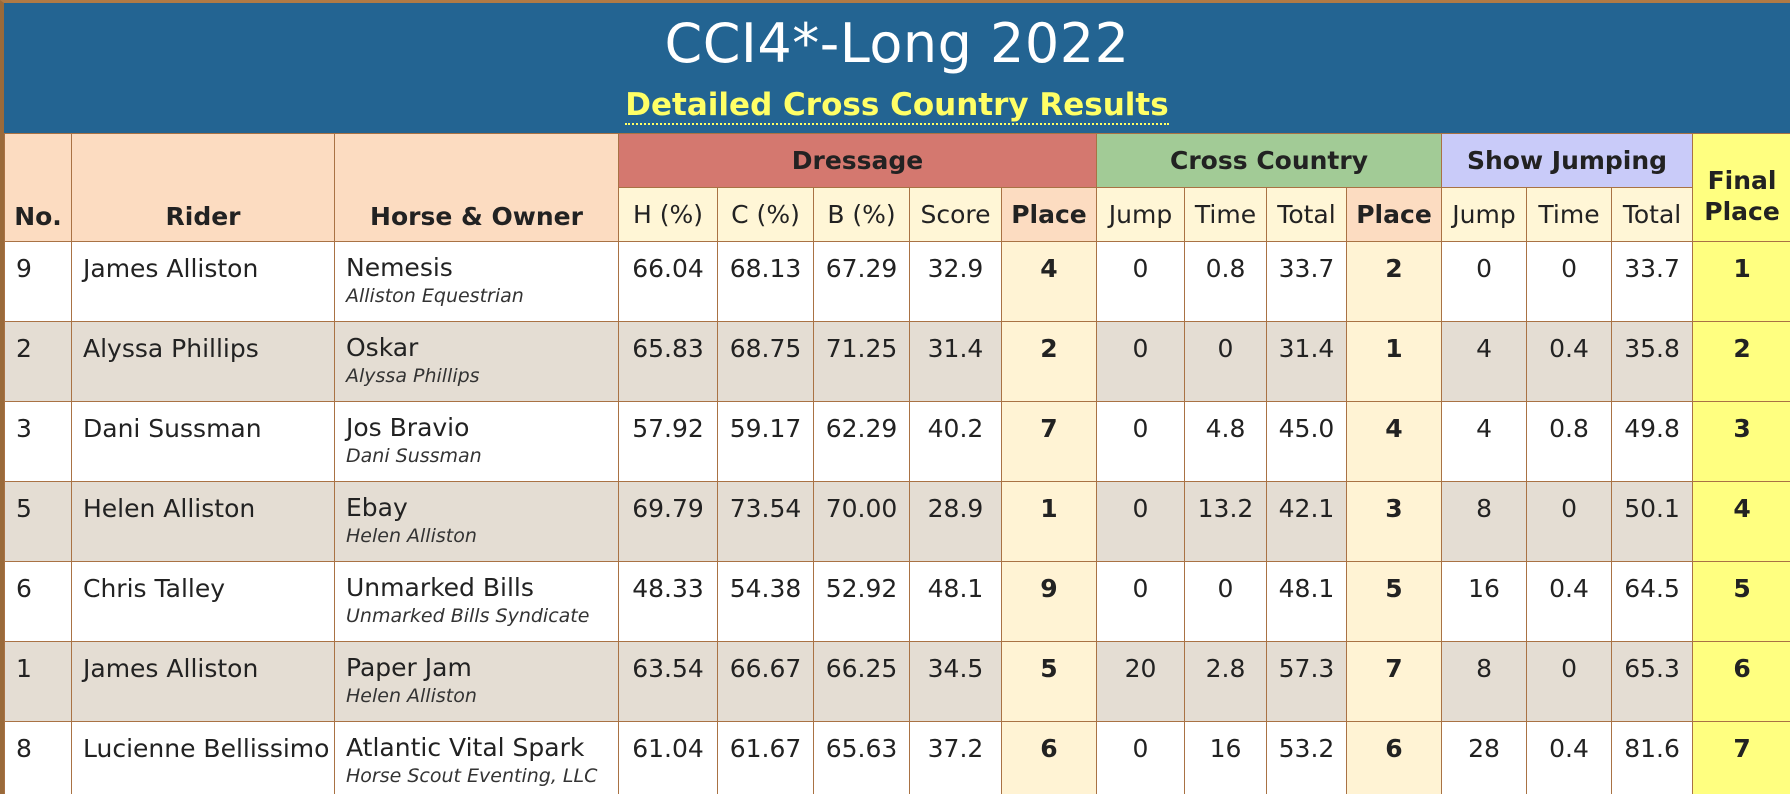 Image resolution: width=1790 pixels, height=794 pixels. I want to click on cell-sj-total: 81.6, so click(1652, 757).